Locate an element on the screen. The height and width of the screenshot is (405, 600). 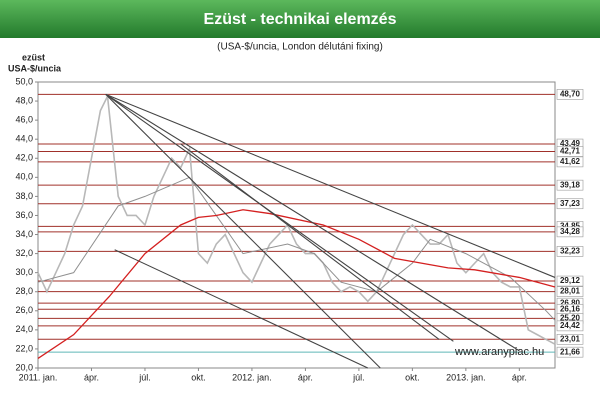
level-label: 29,12 is located at coordinates (570, 280).